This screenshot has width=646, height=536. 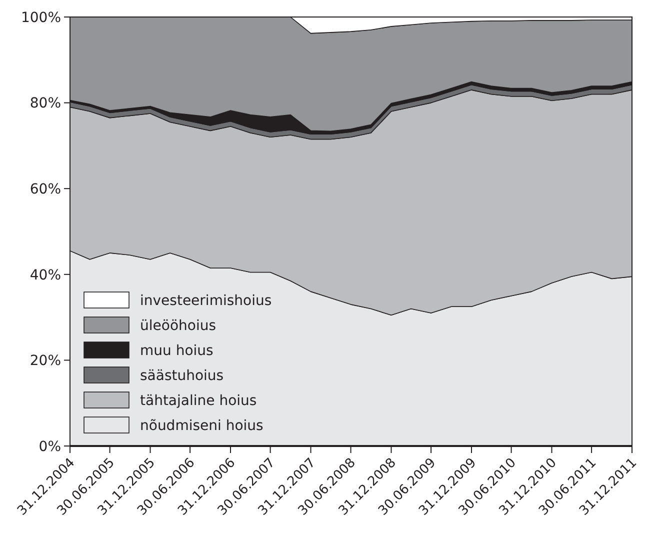 What do you see at coordinates (198, 400) in the screenshot?
I see `legend-label: tähtajaline hoius` at bounding box center [198, 400].